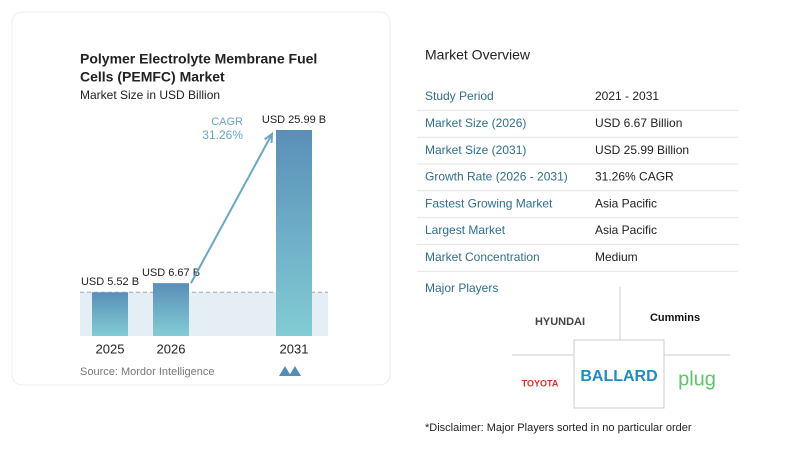  Describe the element at coordinates (697, 379) in the screenshot. I see `player-logo: plug` at that location.